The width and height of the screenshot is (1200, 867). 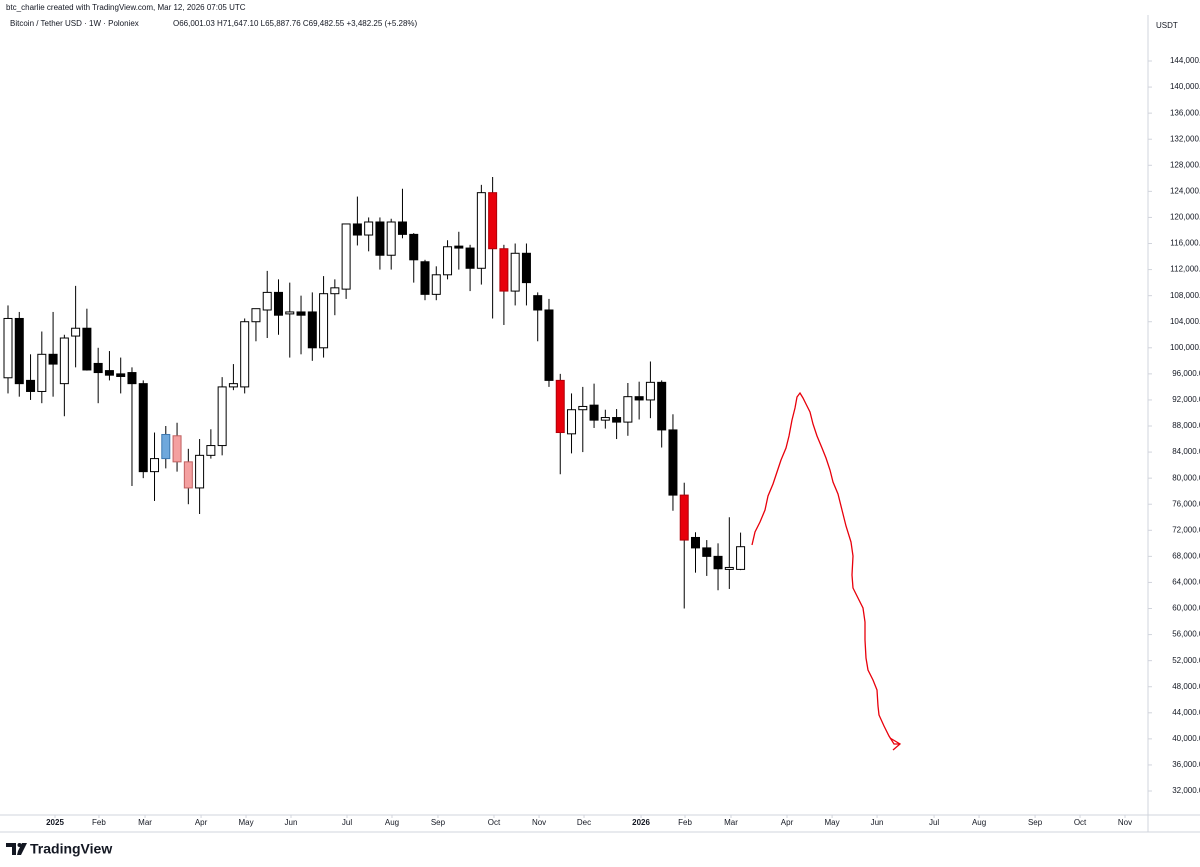 What do you see at coordinates (1186, 425) in the screenshot?
I see `y-tick-label: 88,000.00` at bounding box center [1186, 425].